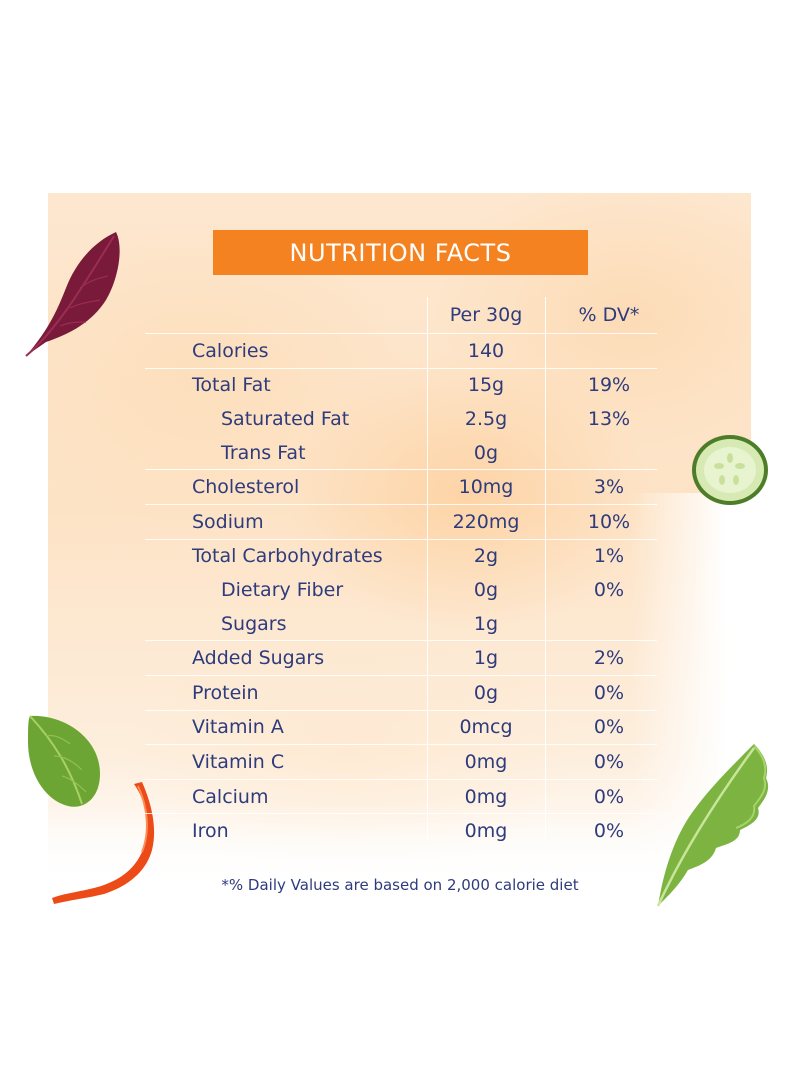  I want to click on nutrient-name: Added Sugars, so click(258, 658).